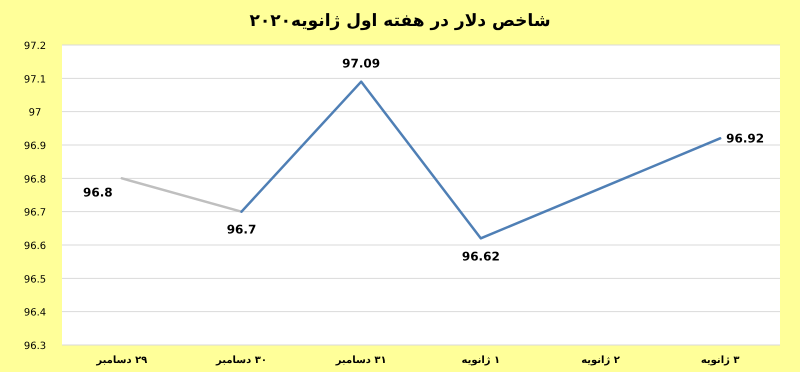  Describe the element at coordinates (745, 138) in the screenshot. I see `data-label: 96.92` at that location.